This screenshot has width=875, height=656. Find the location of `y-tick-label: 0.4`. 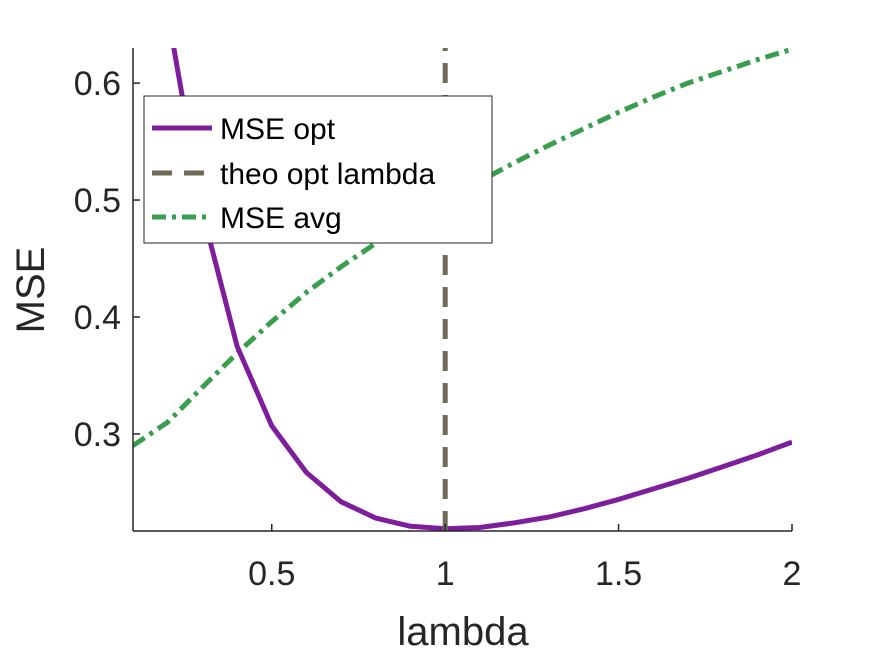

y-tick-label: 0.4 is located at coordinates (97, 318).